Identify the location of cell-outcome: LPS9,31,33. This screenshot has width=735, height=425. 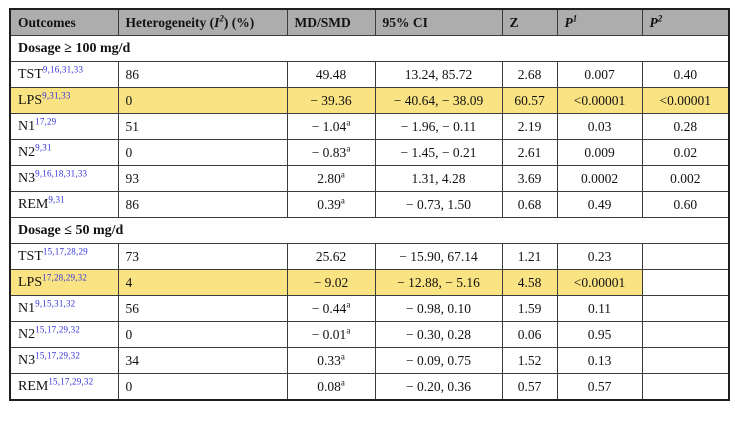
(64, 100).